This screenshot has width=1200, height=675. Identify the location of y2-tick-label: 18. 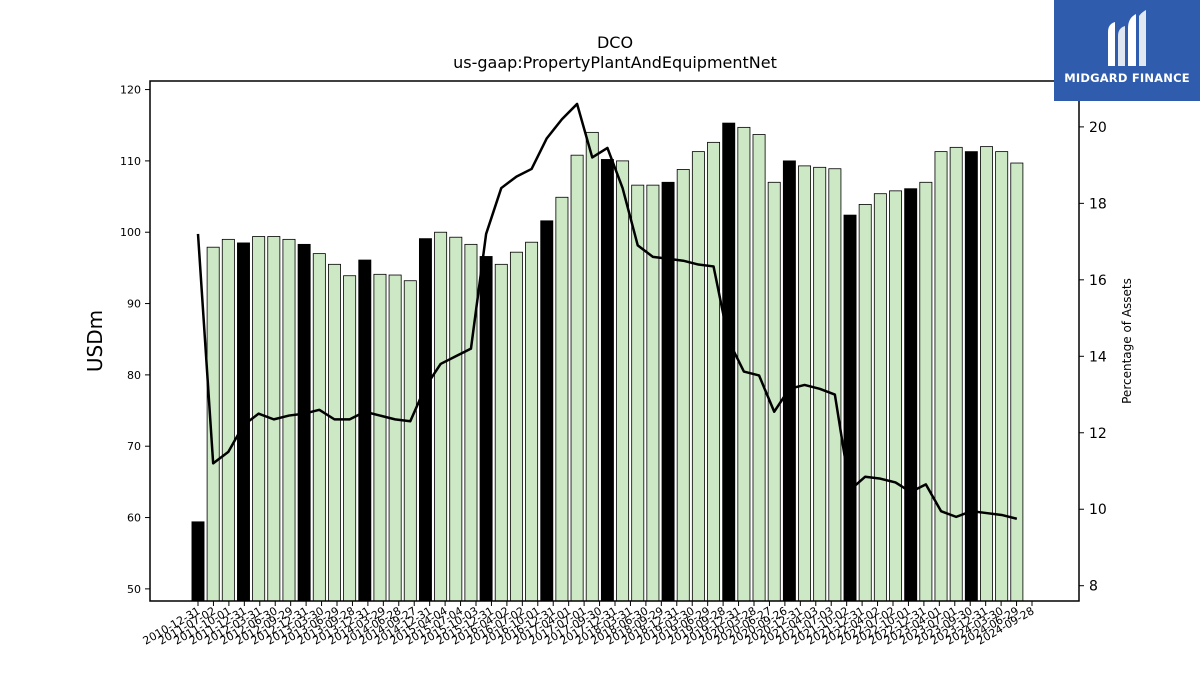
(1098, 204).